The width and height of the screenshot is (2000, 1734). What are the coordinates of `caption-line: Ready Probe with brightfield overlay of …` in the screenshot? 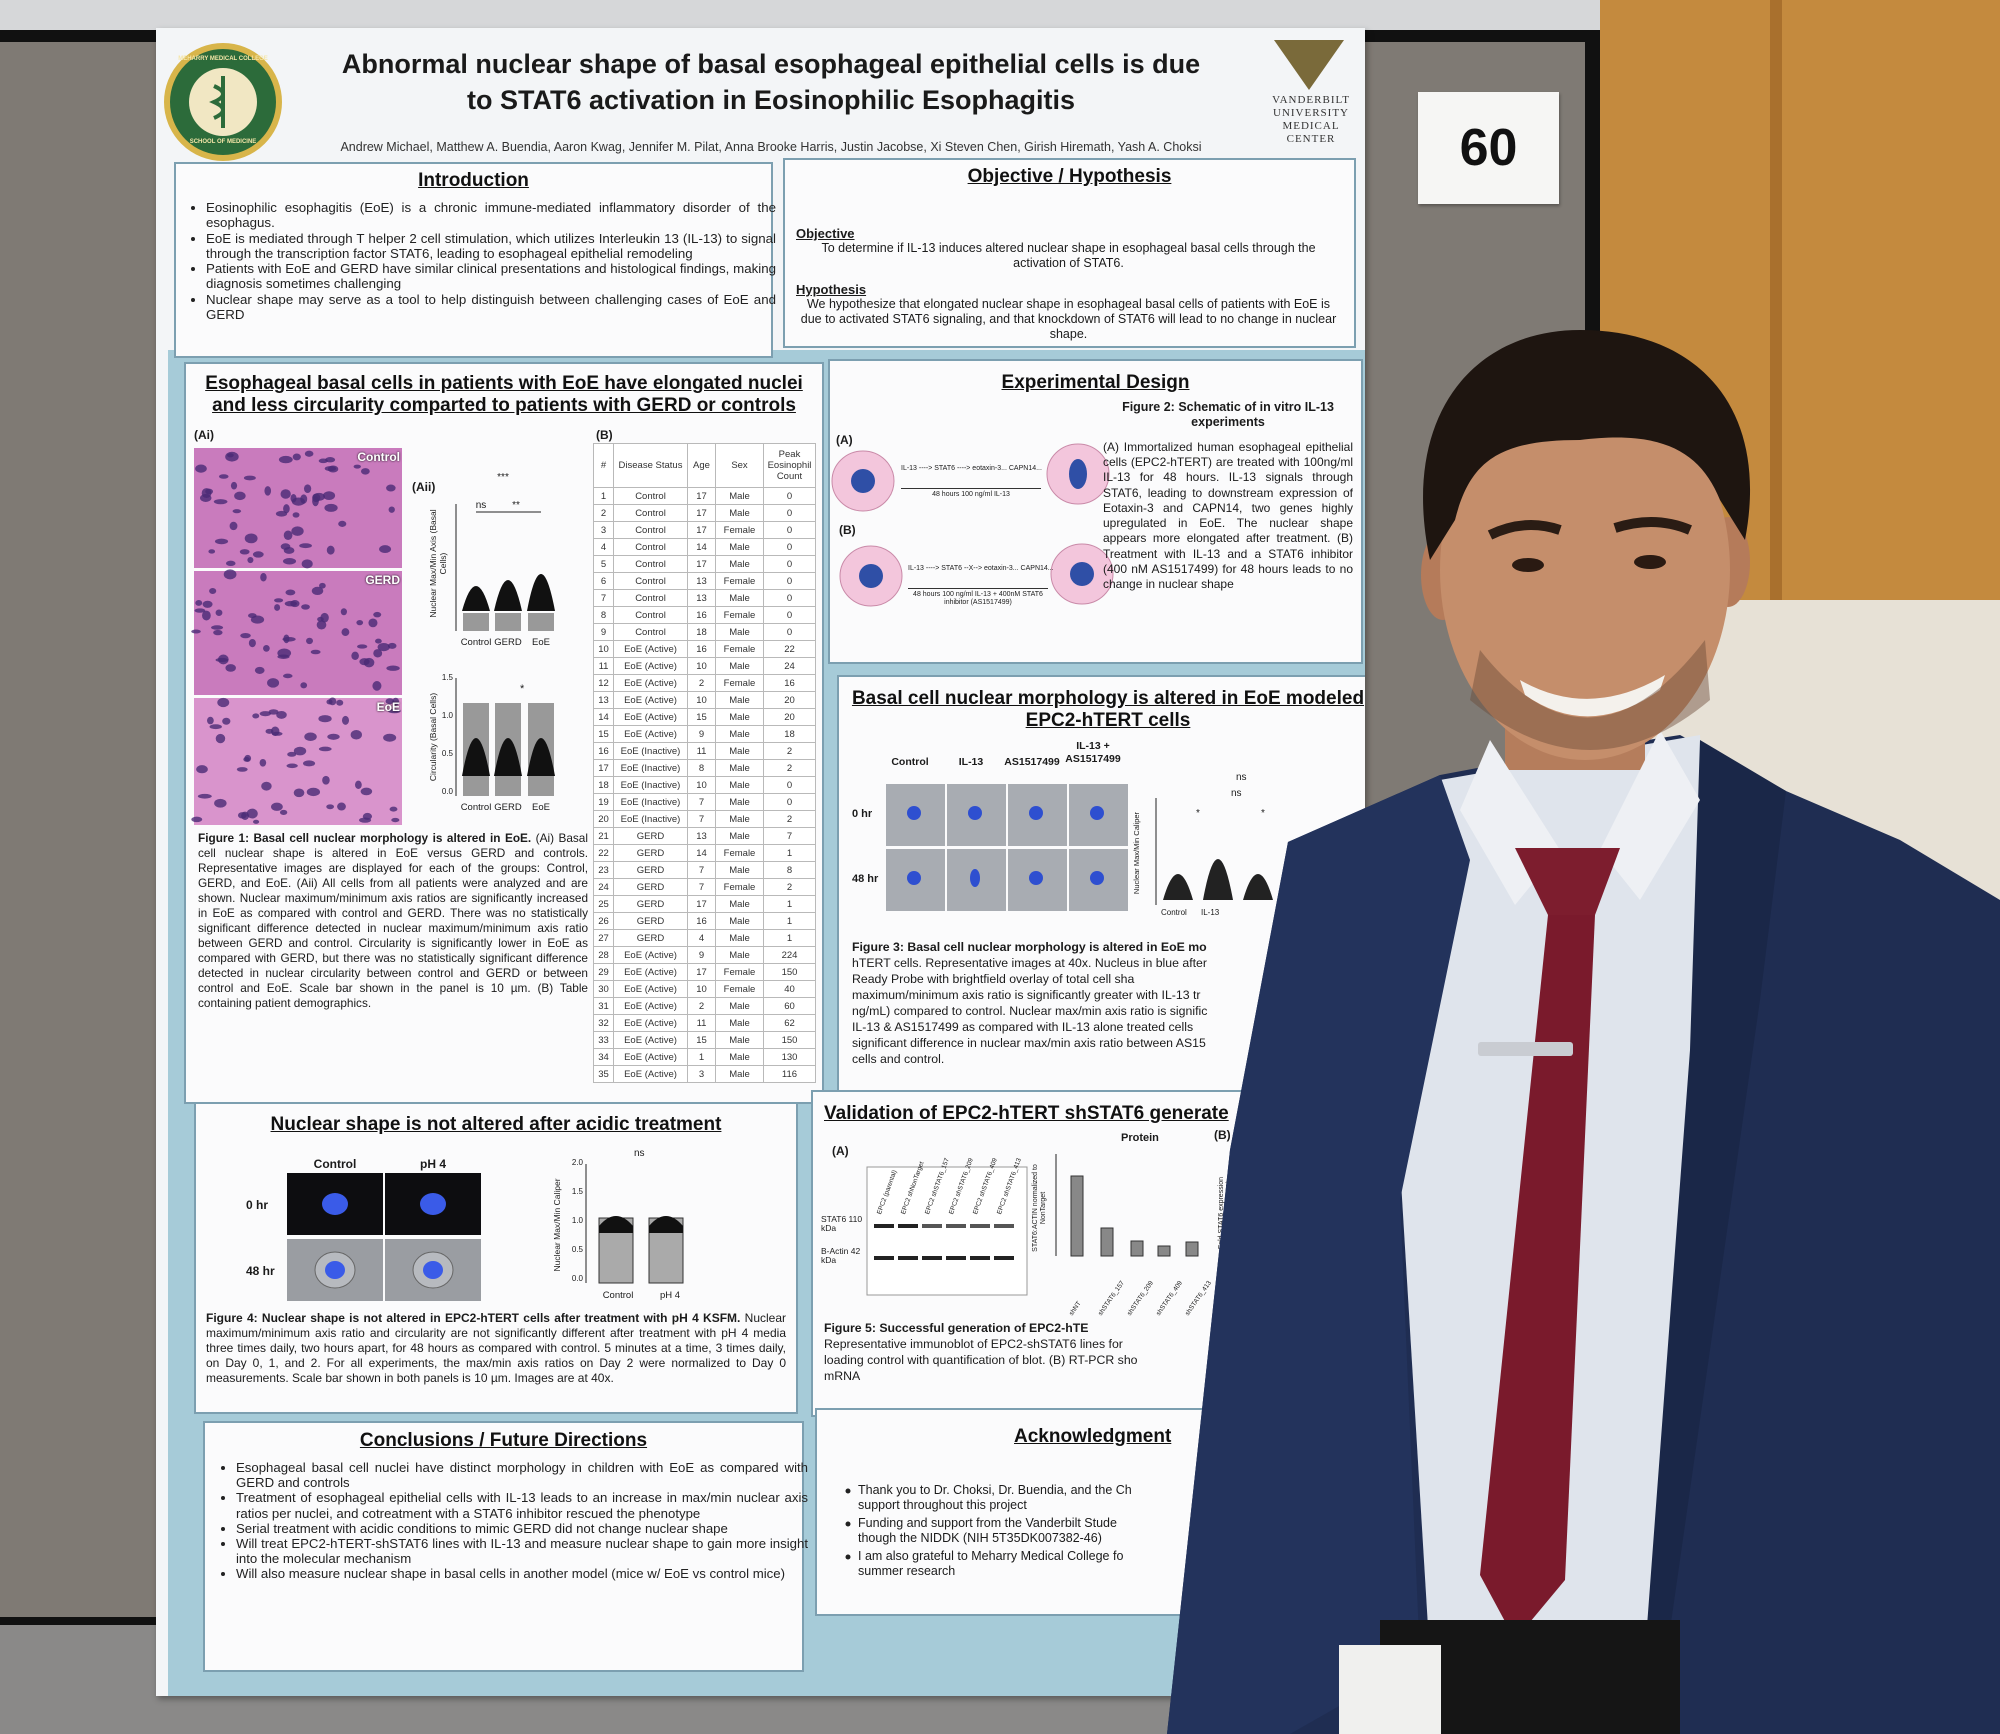 It's located at (993, 979).